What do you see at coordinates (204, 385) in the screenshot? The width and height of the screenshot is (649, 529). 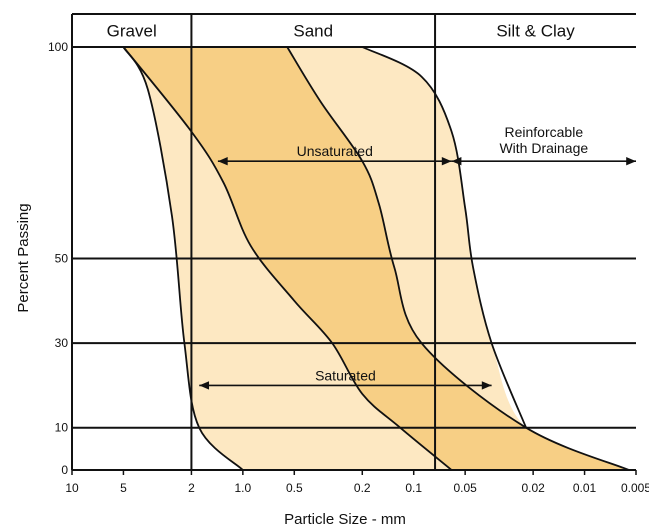 I see `saturated-arrow-head-left` at bounding box center [204, 385].